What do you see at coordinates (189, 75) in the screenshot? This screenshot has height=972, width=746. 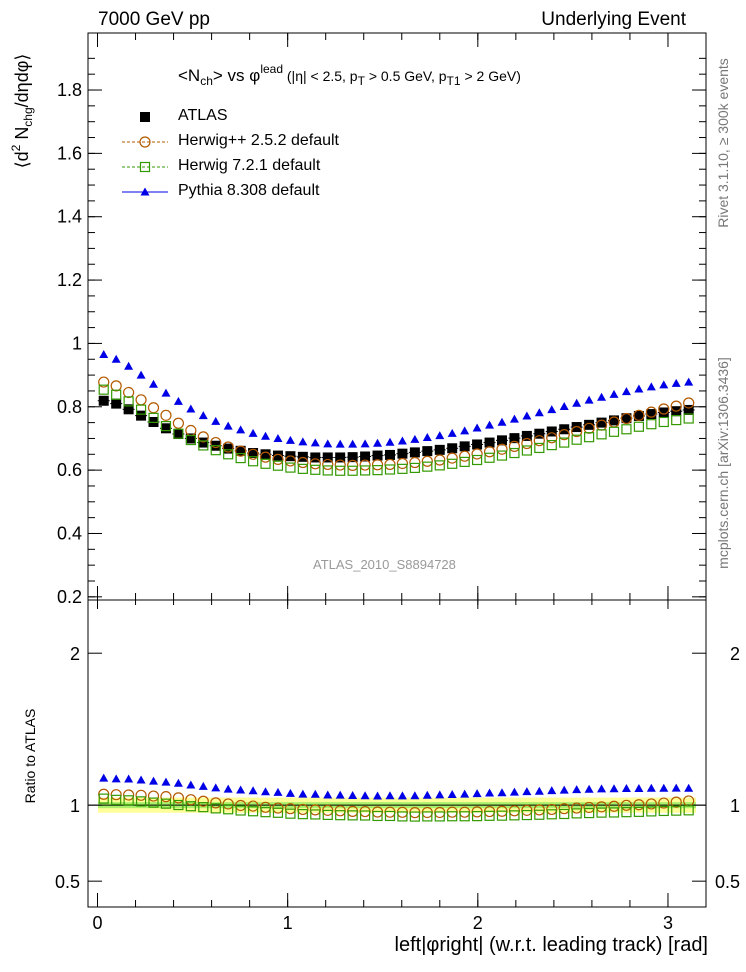 I see `title-prefix: <N` at bounding box center [189, 75].